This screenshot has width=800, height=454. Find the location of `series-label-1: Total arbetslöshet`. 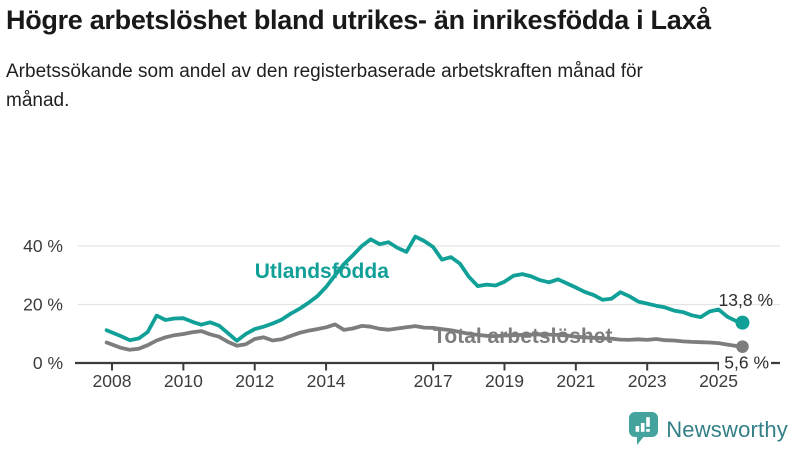

series-label-1: Total arbetslöshet is located at coordinates (522, 336).